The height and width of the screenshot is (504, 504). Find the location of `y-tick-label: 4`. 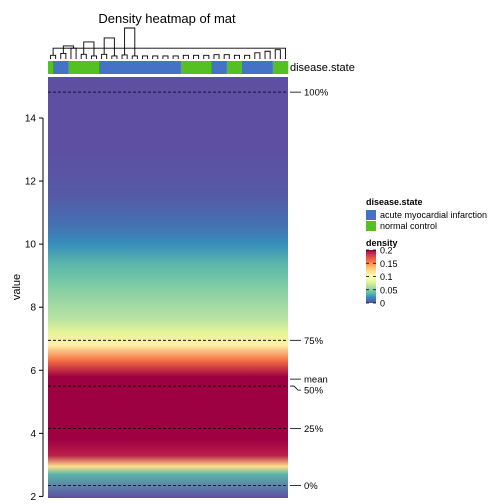

y-tick-label: 4 is located at coordinates (33, 434).